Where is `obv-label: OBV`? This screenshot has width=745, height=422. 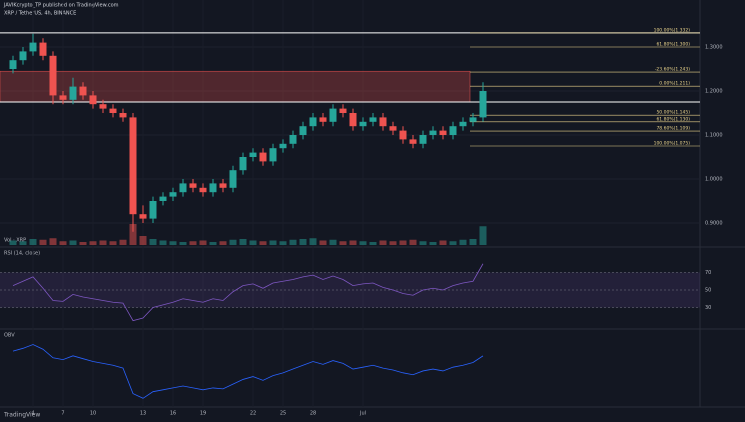 obv-label: OBV is located at coordinates (9, 336).